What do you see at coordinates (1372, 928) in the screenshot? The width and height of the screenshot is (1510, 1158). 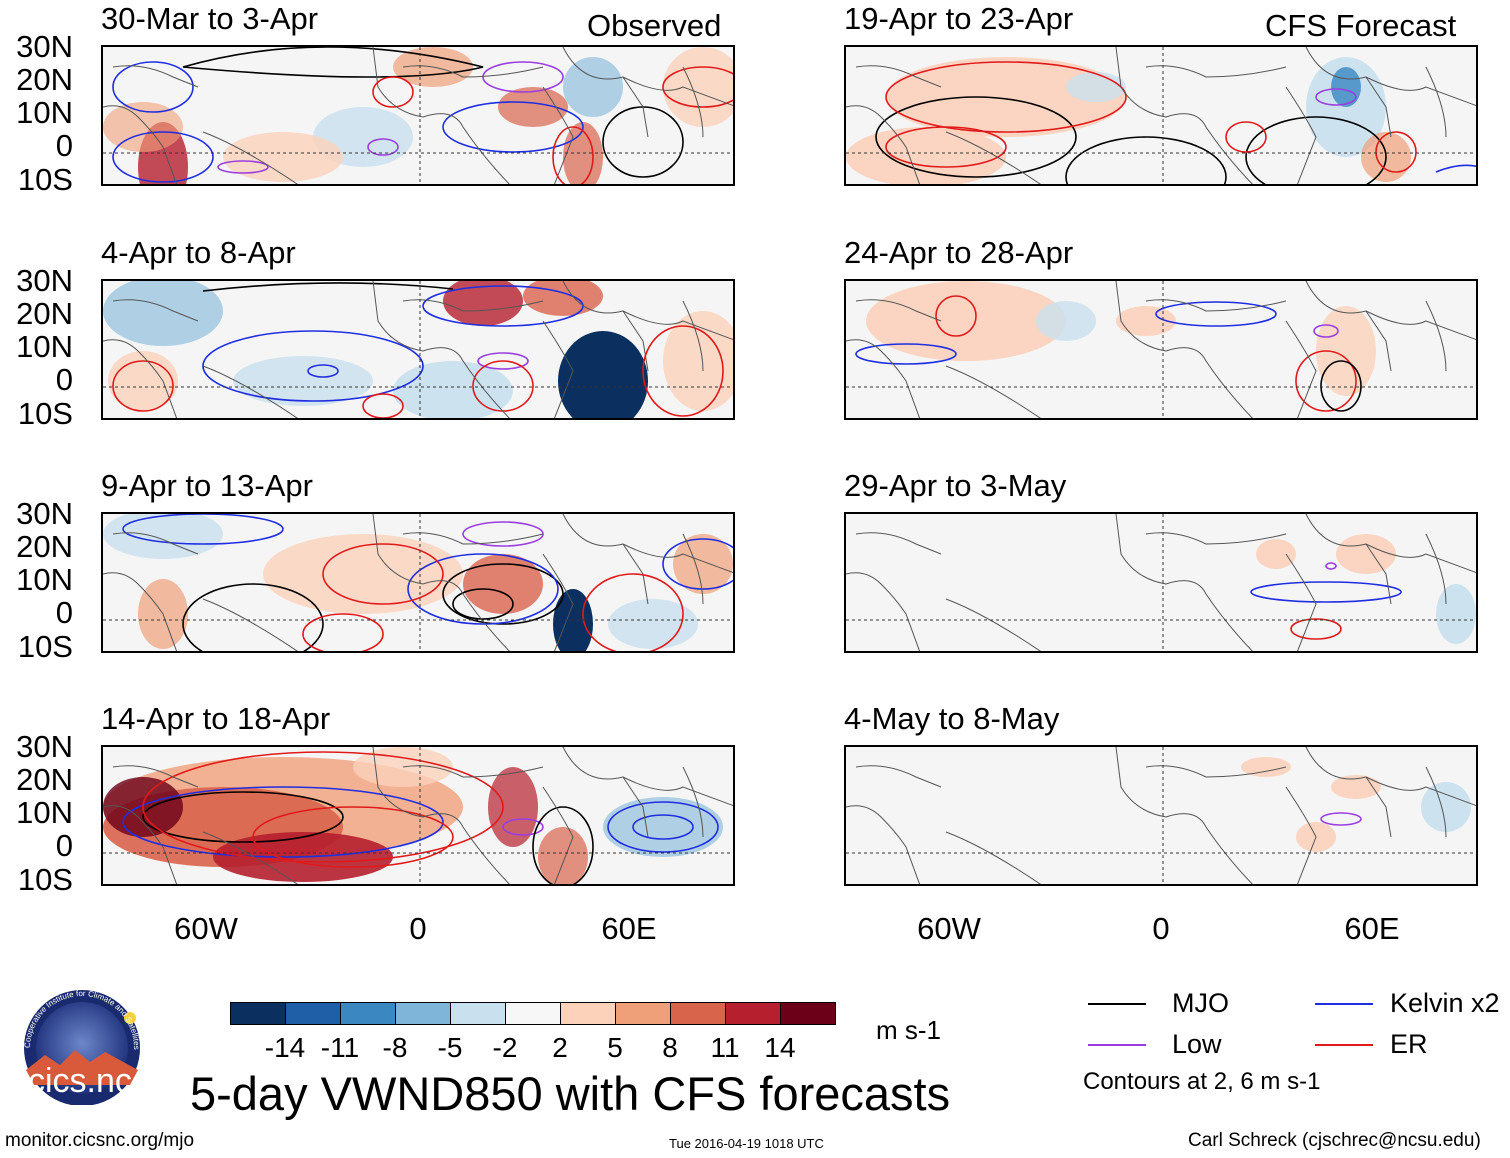 I see `xtick-60e-right: 60E` at bounding box center [1372, 928].